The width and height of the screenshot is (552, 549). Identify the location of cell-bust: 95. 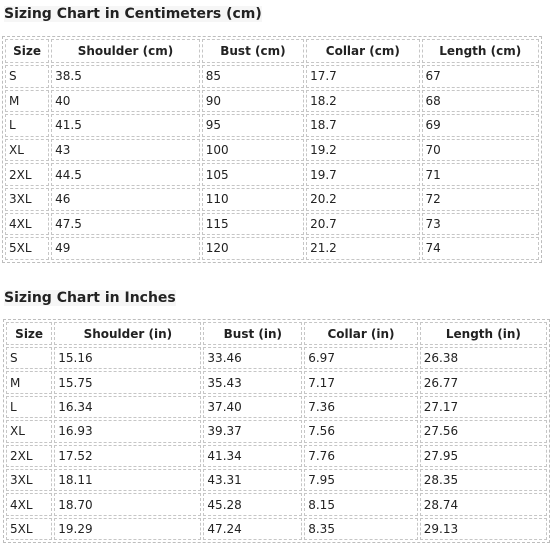
(253, 125).